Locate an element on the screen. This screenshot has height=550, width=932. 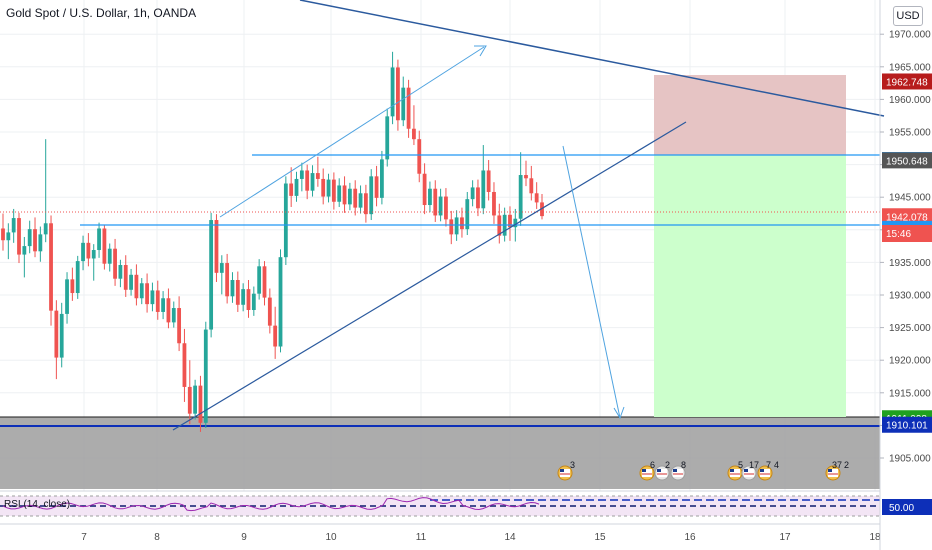
time-tick-label: 9 is located at coordinates (244, 537).